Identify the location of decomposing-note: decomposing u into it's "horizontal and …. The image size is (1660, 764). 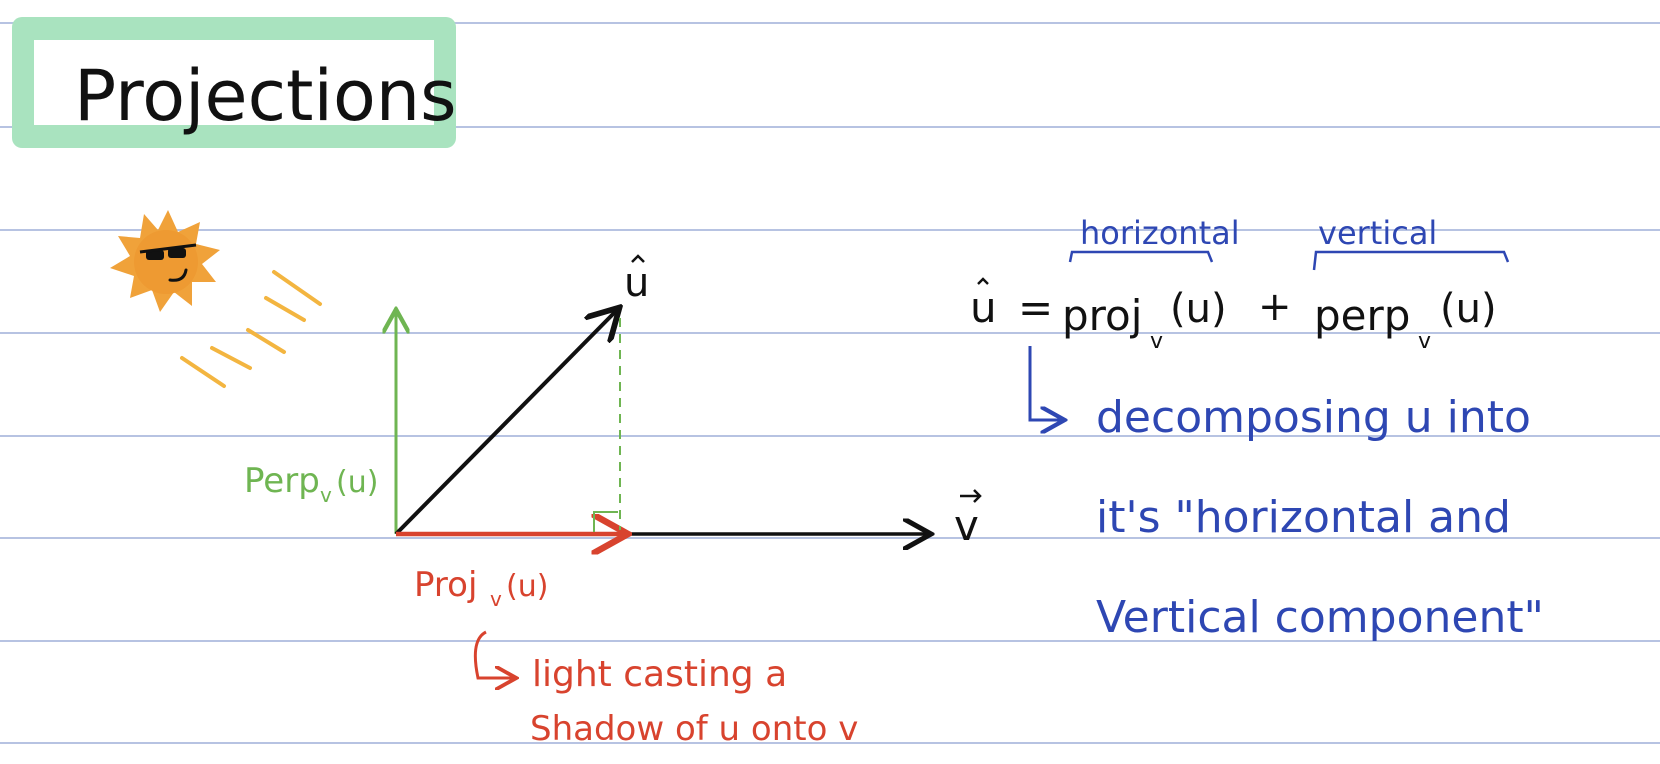
(1320, 517).